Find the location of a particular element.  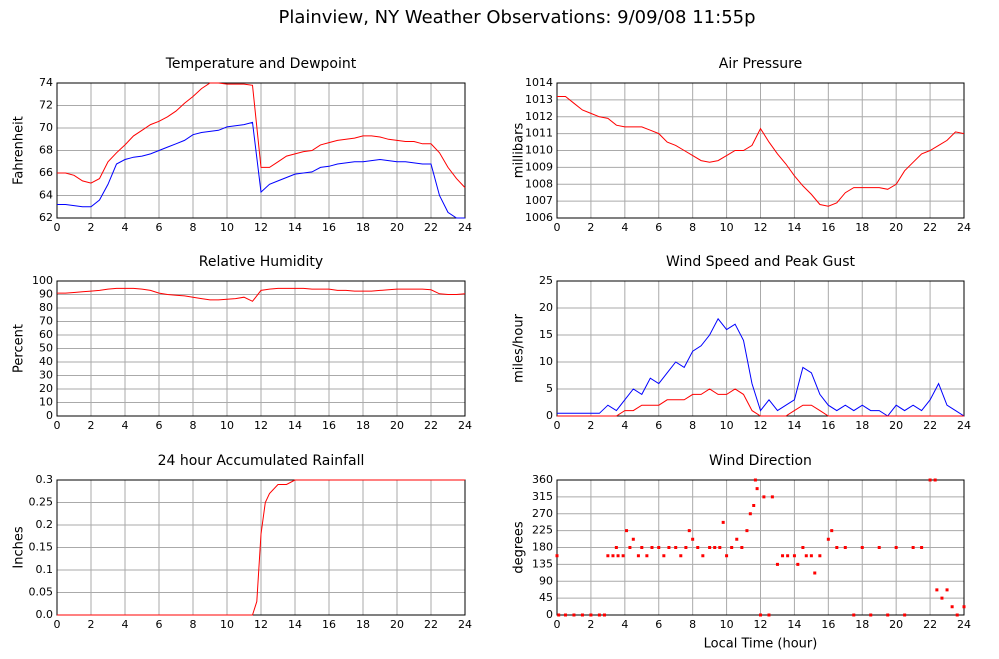

y-tick-label: 0.0 is located at coordinates (45, 614).